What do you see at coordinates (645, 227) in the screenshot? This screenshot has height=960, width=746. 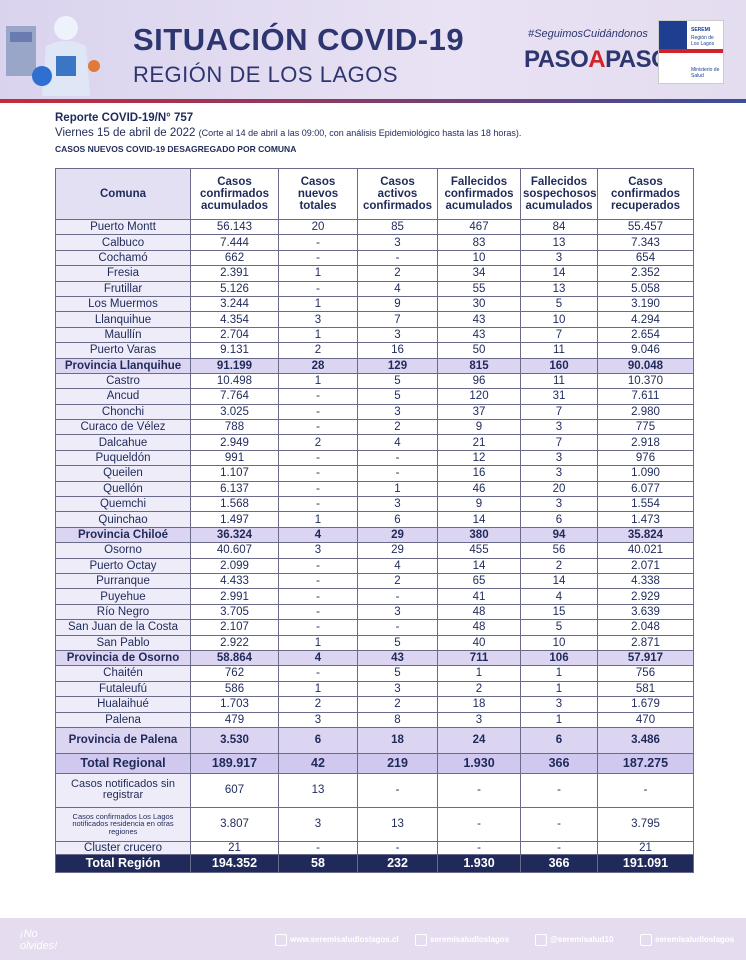 I see `cell: 55.457` at bounding box center [645, 227].